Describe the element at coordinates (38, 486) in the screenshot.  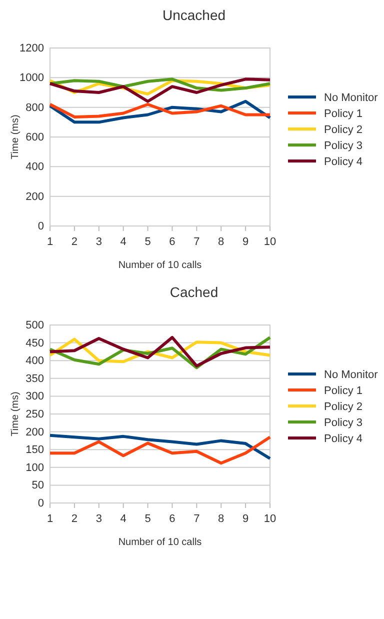
I see `y-tick-label: 50` at that location.